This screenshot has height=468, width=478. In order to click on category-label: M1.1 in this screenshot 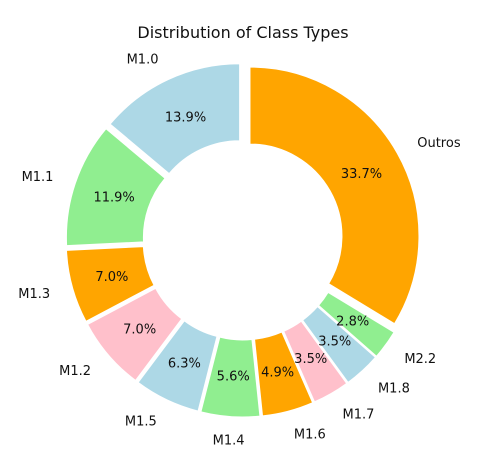, I will do `click(38, 177)`.